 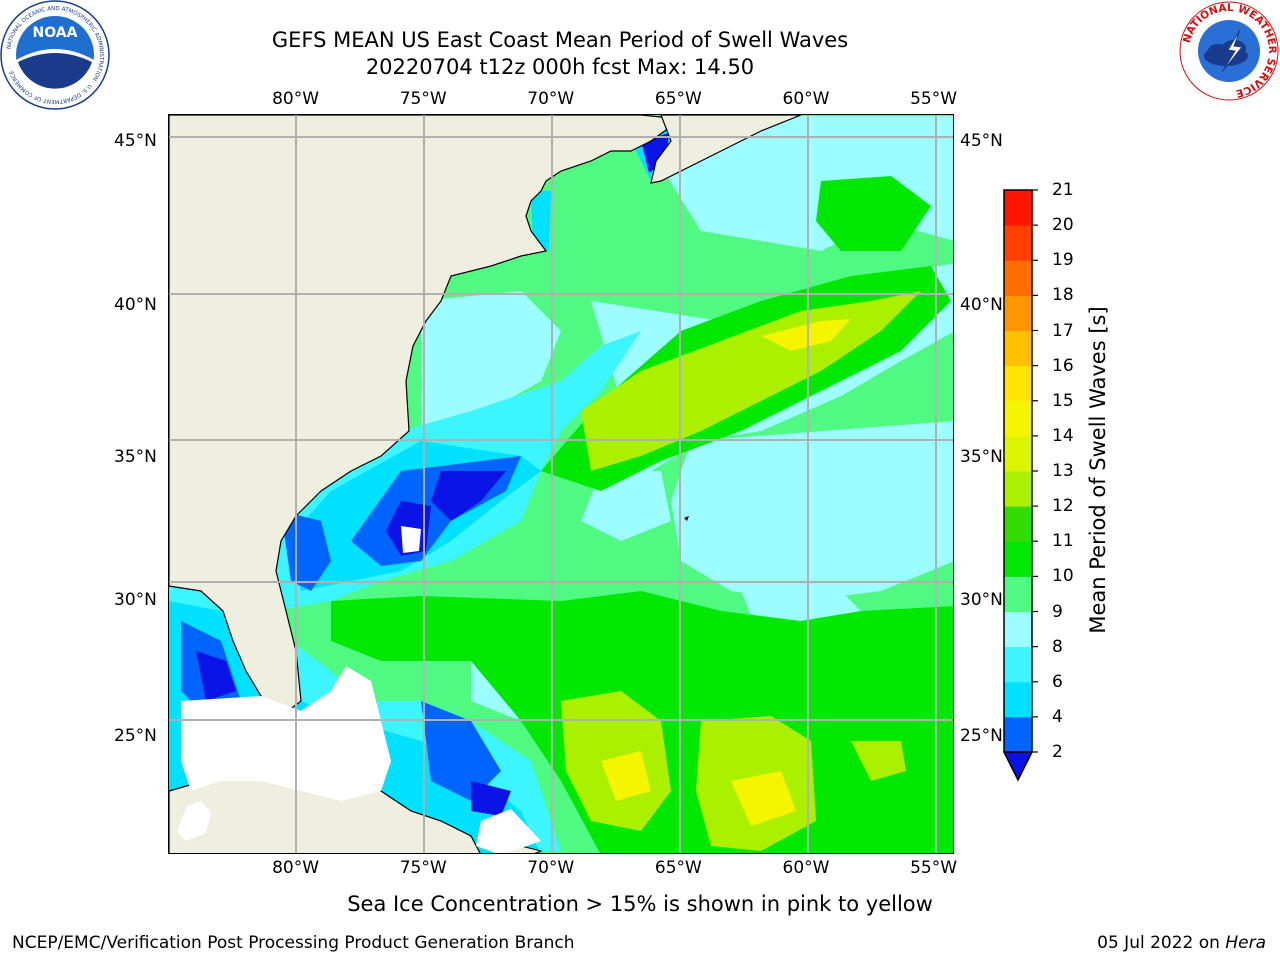 What do you see at coordinates (981, 736) in the screenshot?
I see `latitude-label-right: 25°N` at bounding box center [981, 736].